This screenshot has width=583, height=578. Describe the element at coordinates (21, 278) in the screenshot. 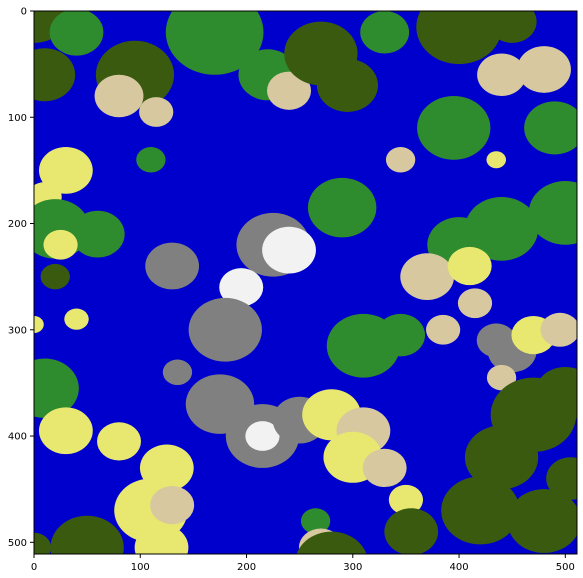

I see `y-axis: 0 100 200 300 400 500` at that location.